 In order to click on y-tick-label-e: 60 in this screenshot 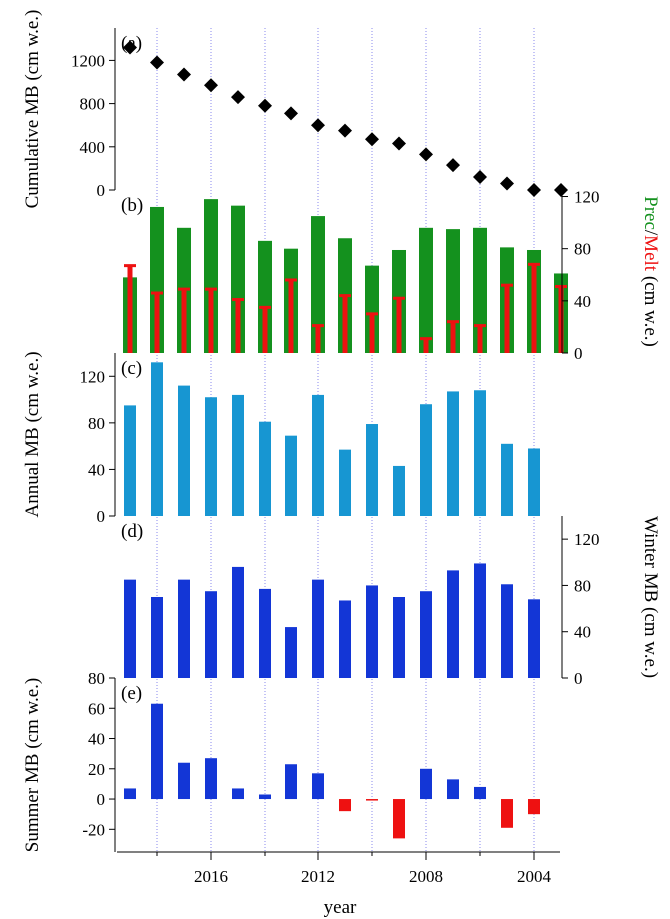, I will do `click(96, 708)`.